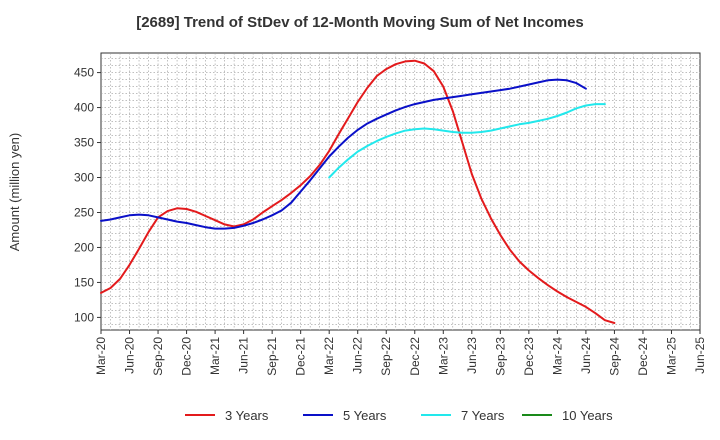 The image size is (720, 440). What do you see at coordinates (84, 282) in the screenshot?
I see `y-tick-label: 150` at bounding box center [84, 282].